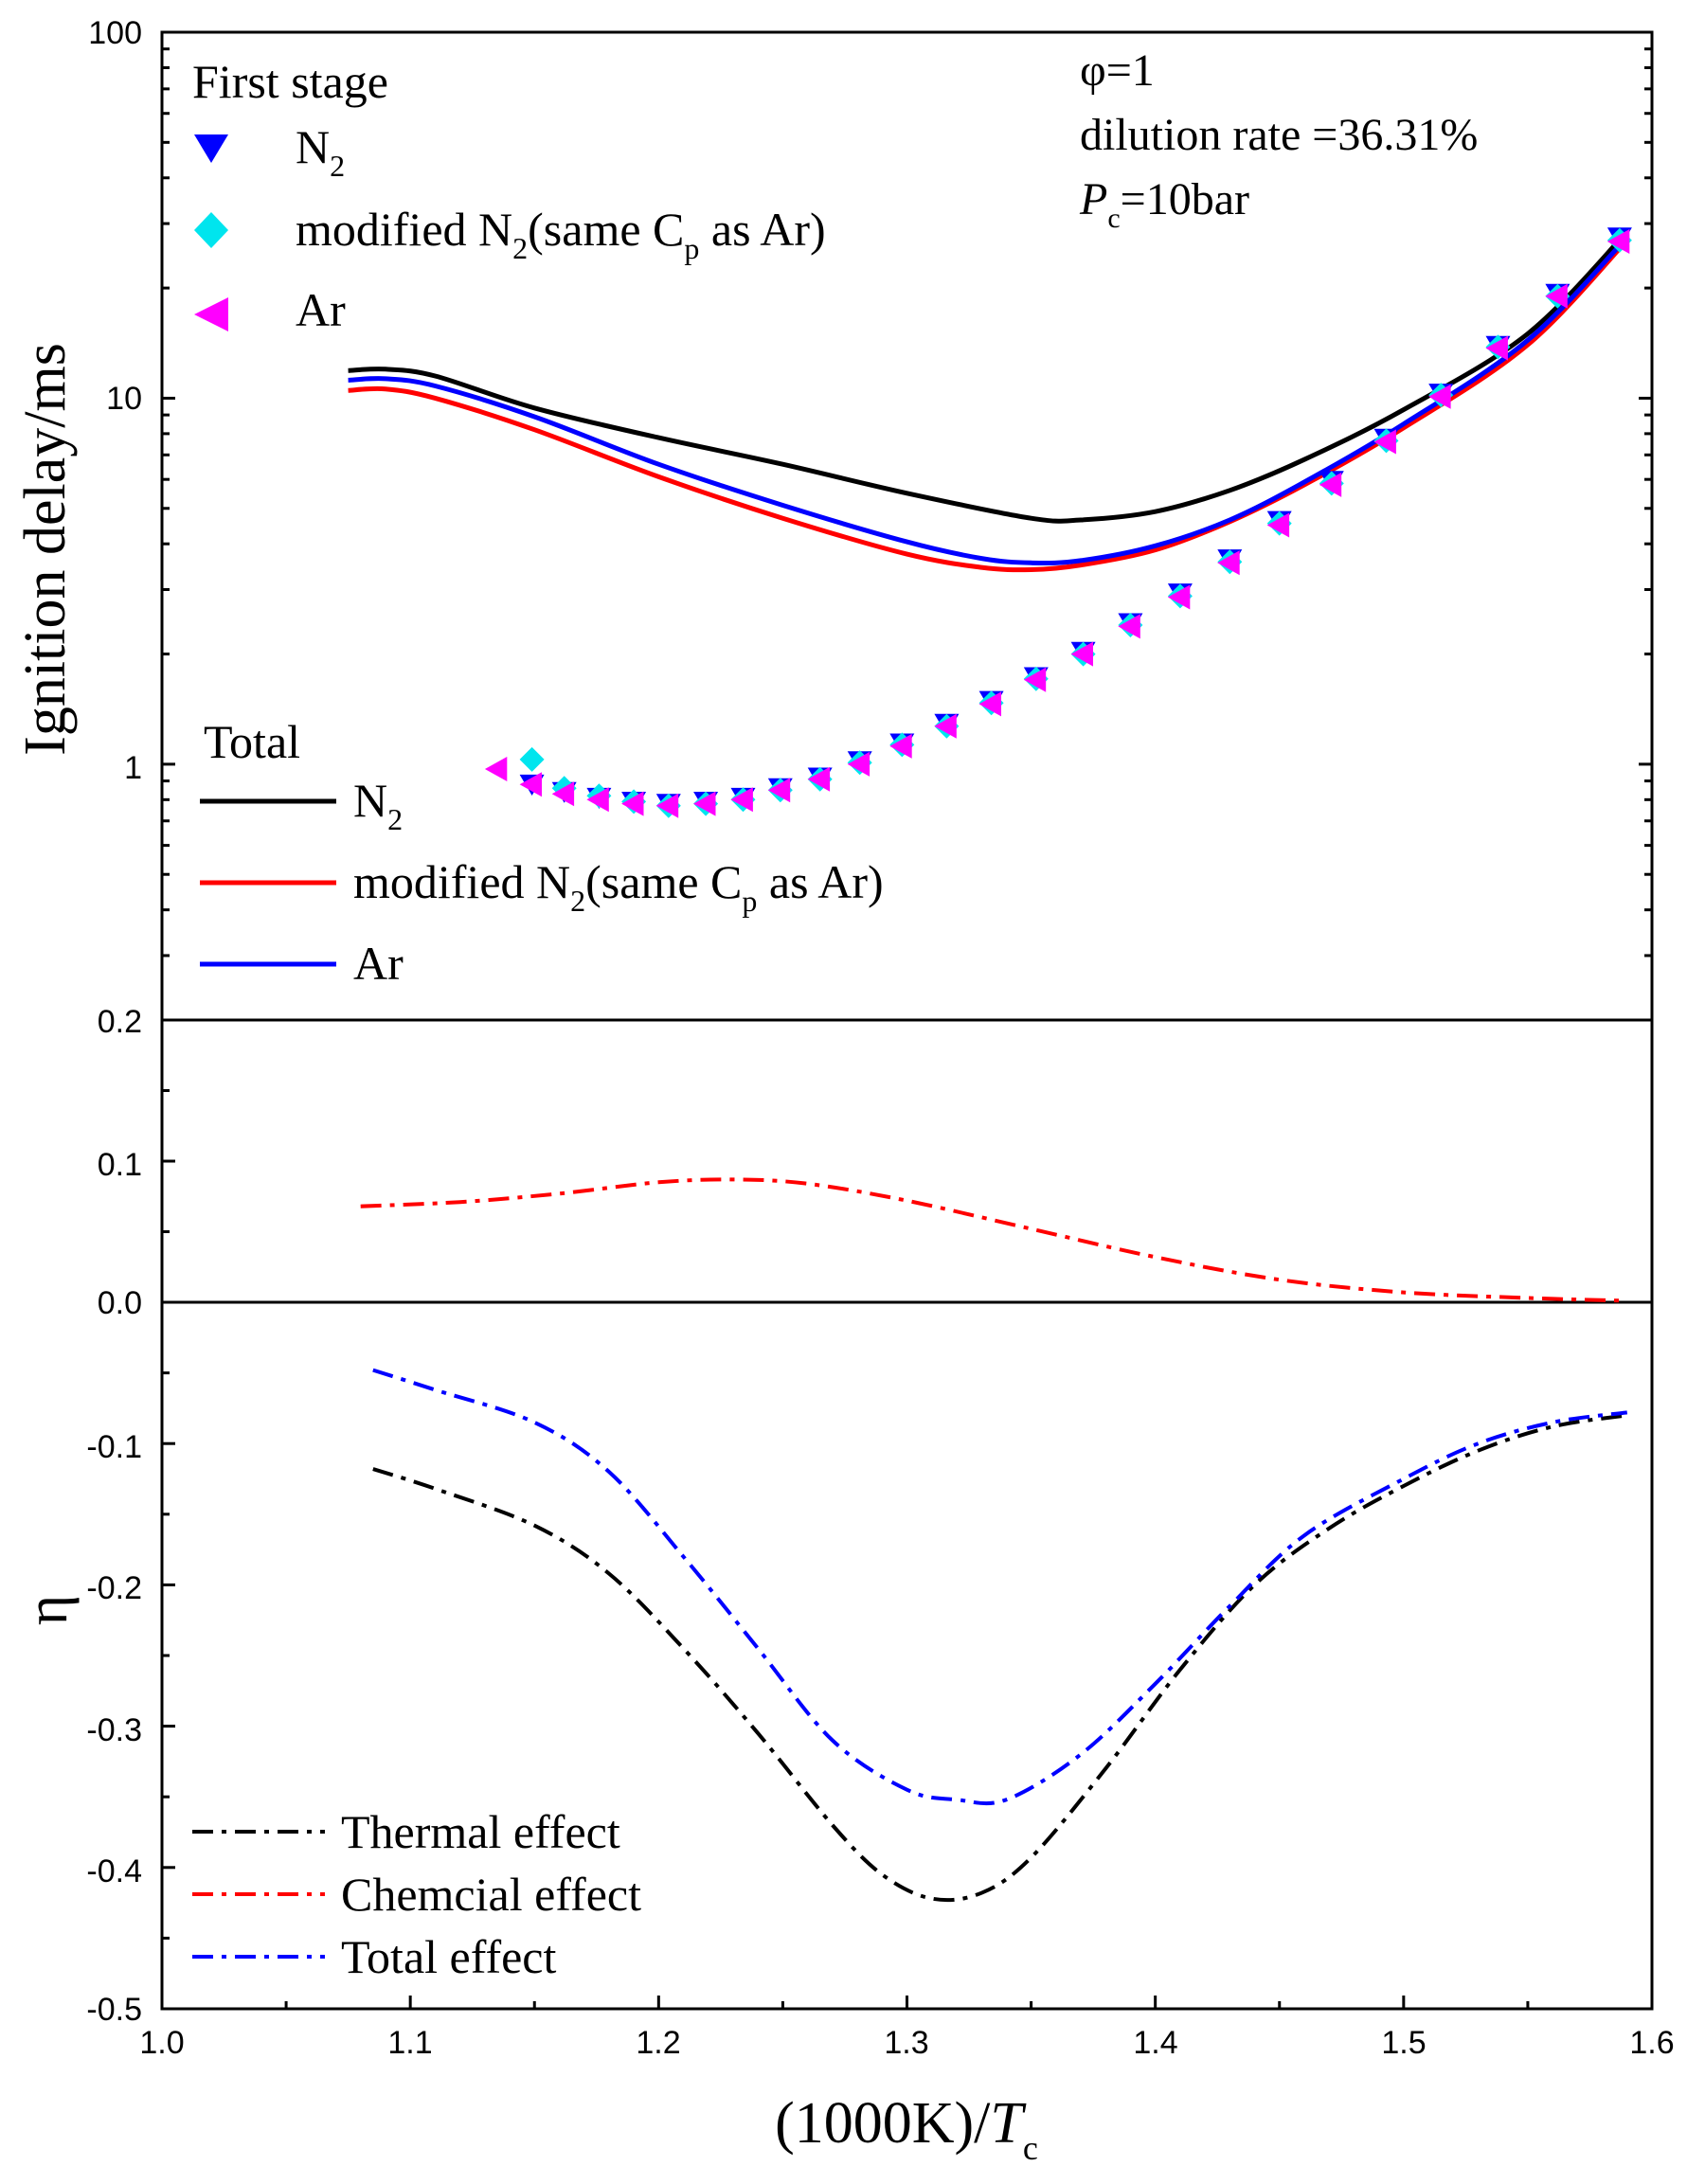  What do you see at coordinates (133, 768) in the screenshot?
I see `y-tick-label-1: 1` at bounding box center [133, 768].